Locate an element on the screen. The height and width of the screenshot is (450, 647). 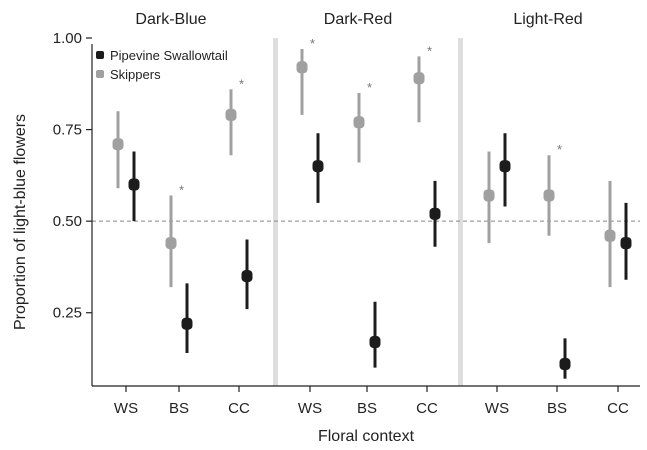
x-tick-label-light-red-bs: BS is located at coordinates (557, 408).